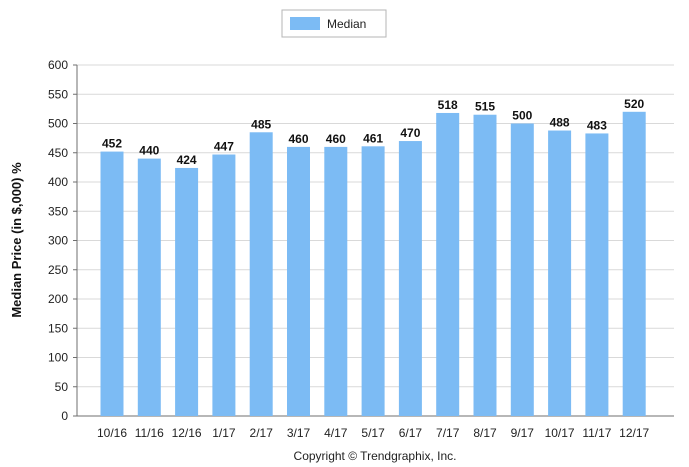 This screenshot has height=467, width=689. What do you see at coordinates (305, 23) in the screenshot?
I see `legend-swatch` at bounding box center [305, 23].